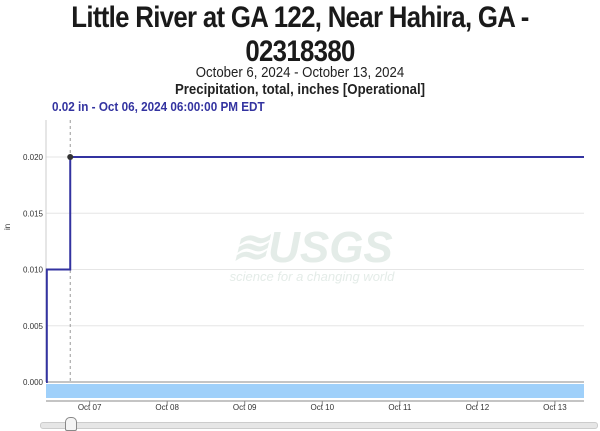  Describe the element at coordinates (315, 391) in the screenshot. I see `brush-bar` at that location.